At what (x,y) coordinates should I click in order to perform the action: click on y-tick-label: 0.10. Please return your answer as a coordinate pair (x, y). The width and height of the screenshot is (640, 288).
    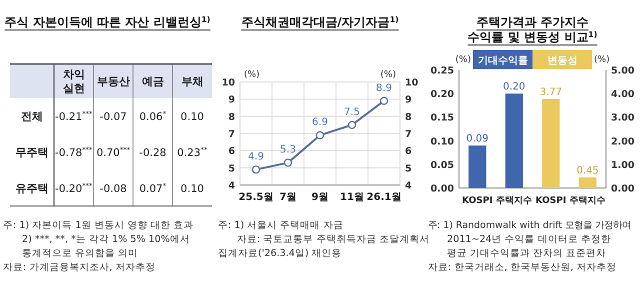
    Looking at the image, I should click on (442, 142).